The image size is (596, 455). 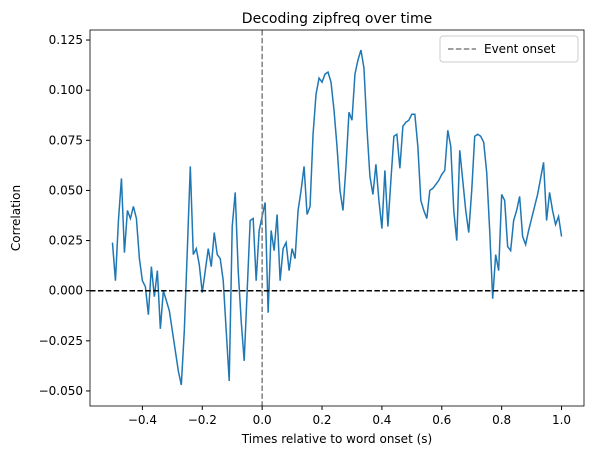 I want to click on y-tick-label: −0.050, so click(x=61, y=391).